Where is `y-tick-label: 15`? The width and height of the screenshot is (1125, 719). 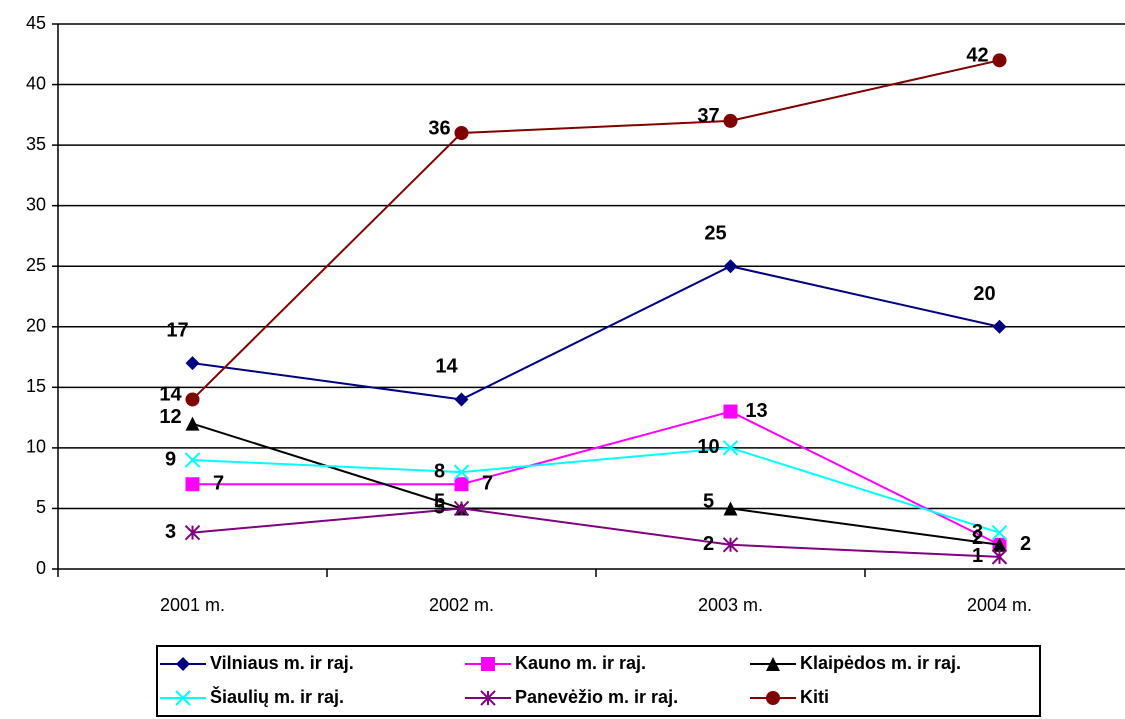
y-tick-label: 15 is located at coordinates (36, 386).